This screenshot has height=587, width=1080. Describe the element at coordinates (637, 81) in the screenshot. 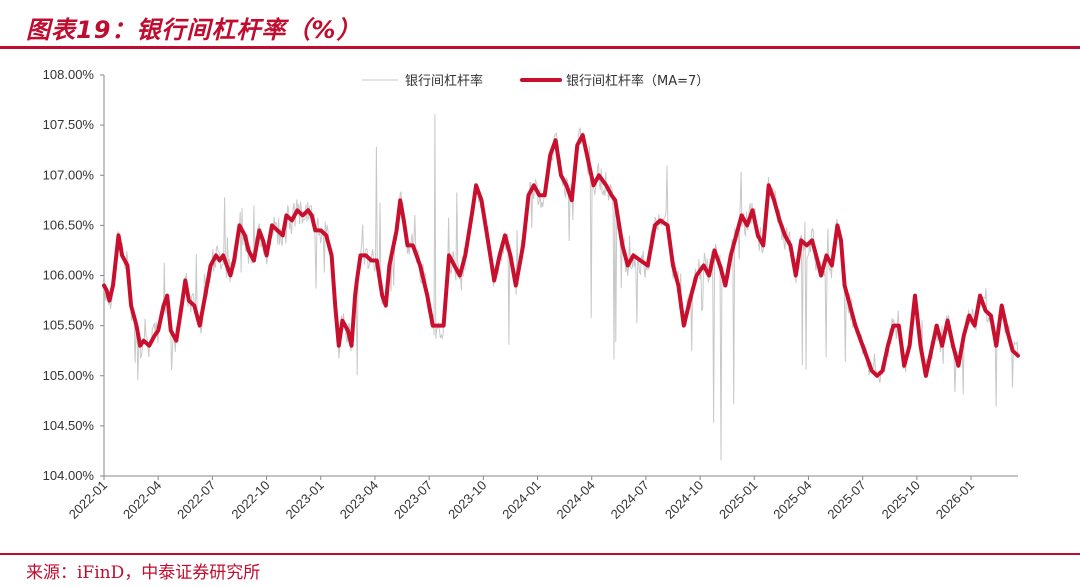

I see `legend-ma7-label: 银行间杠杆率（MA=7）` at that location.